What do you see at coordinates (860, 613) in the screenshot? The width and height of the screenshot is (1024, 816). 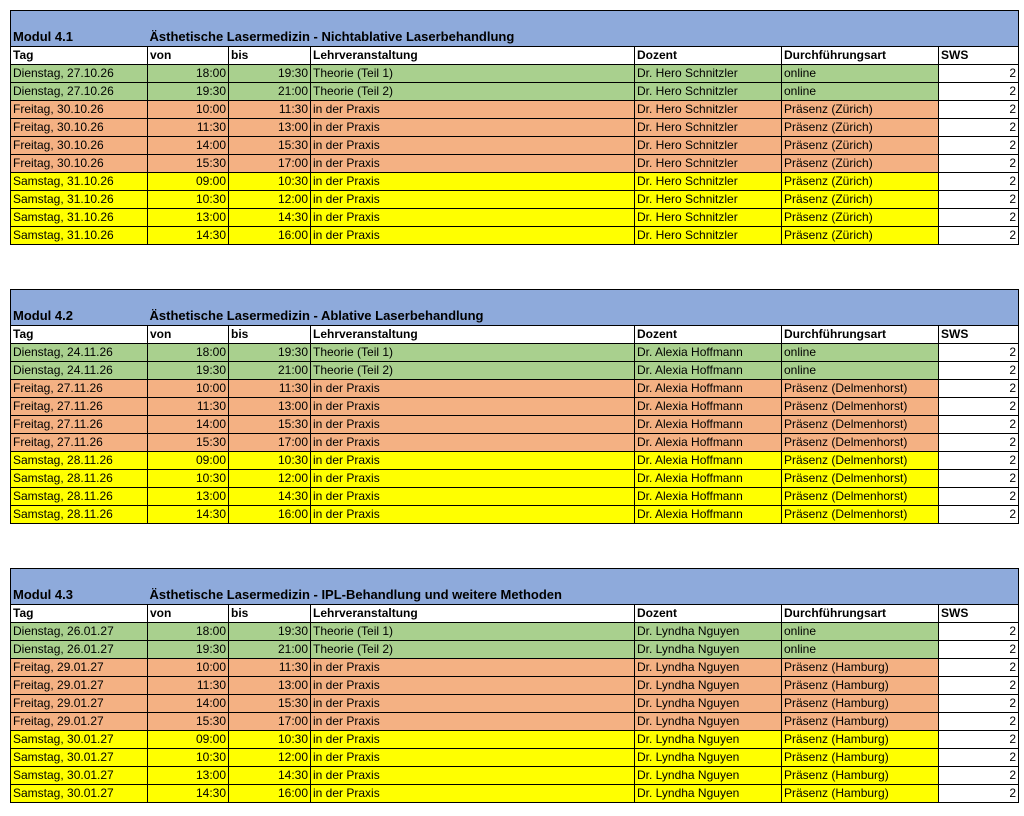 I see `column-header: Durchführungsart` at bounding box center [860, 613].